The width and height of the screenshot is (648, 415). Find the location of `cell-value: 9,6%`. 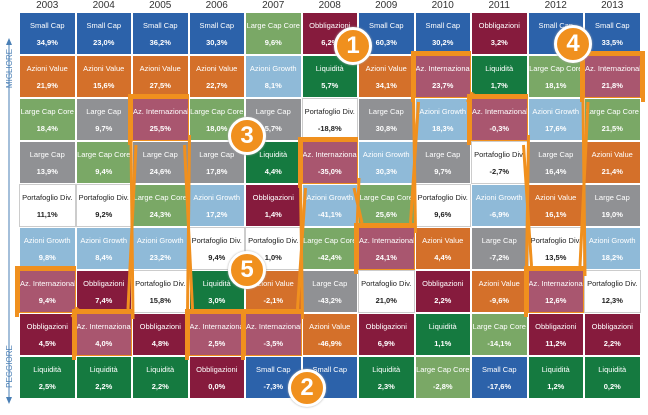

cell-value: 9,6% is located at coordinates (443, 214).